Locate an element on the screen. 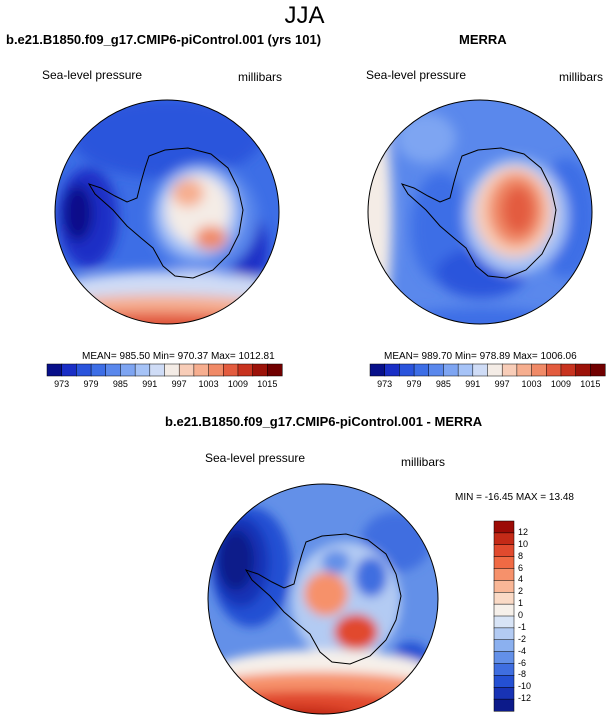 The width and height of the screenshot is (609, 720). panel-diff-colorbar-tick-label: 8 is located at coordinates (521, 555).